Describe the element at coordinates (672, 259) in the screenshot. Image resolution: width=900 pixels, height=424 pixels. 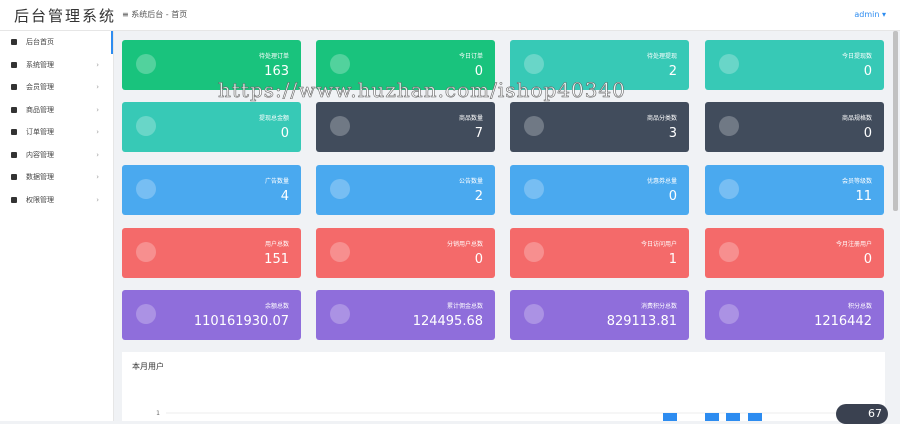
I see `card-value: 1` at that location.